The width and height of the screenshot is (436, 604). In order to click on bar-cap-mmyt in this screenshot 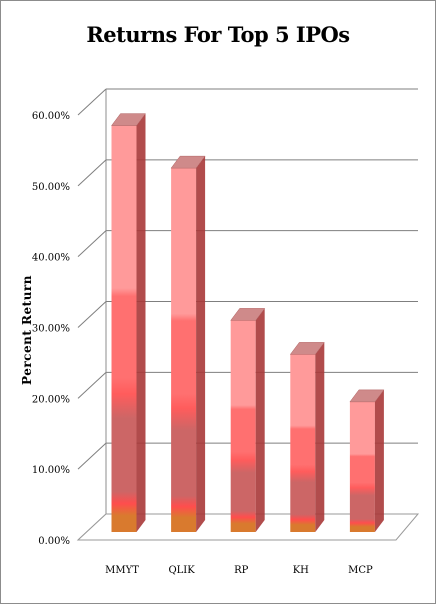, I will do `click(128, 119)`.